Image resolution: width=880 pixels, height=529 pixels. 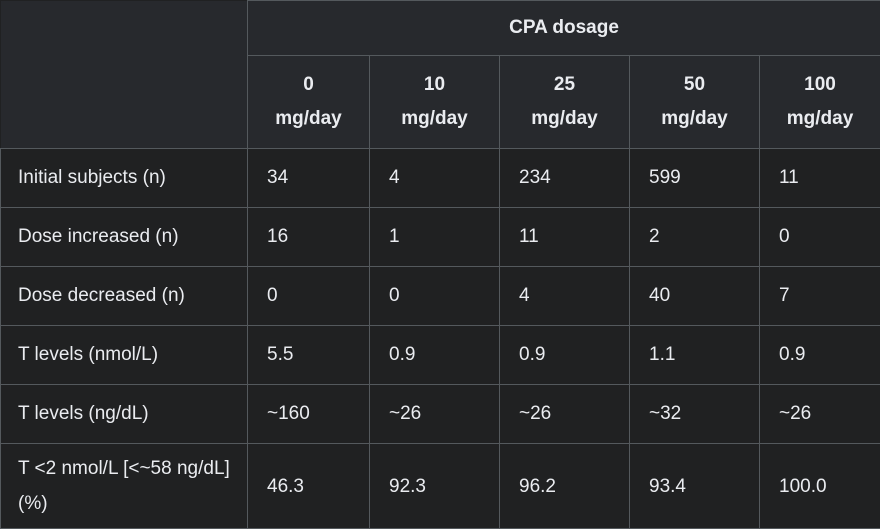 I want to click on group-header-cpa-dosage: CPA dosage, so click(x=564, y=28).